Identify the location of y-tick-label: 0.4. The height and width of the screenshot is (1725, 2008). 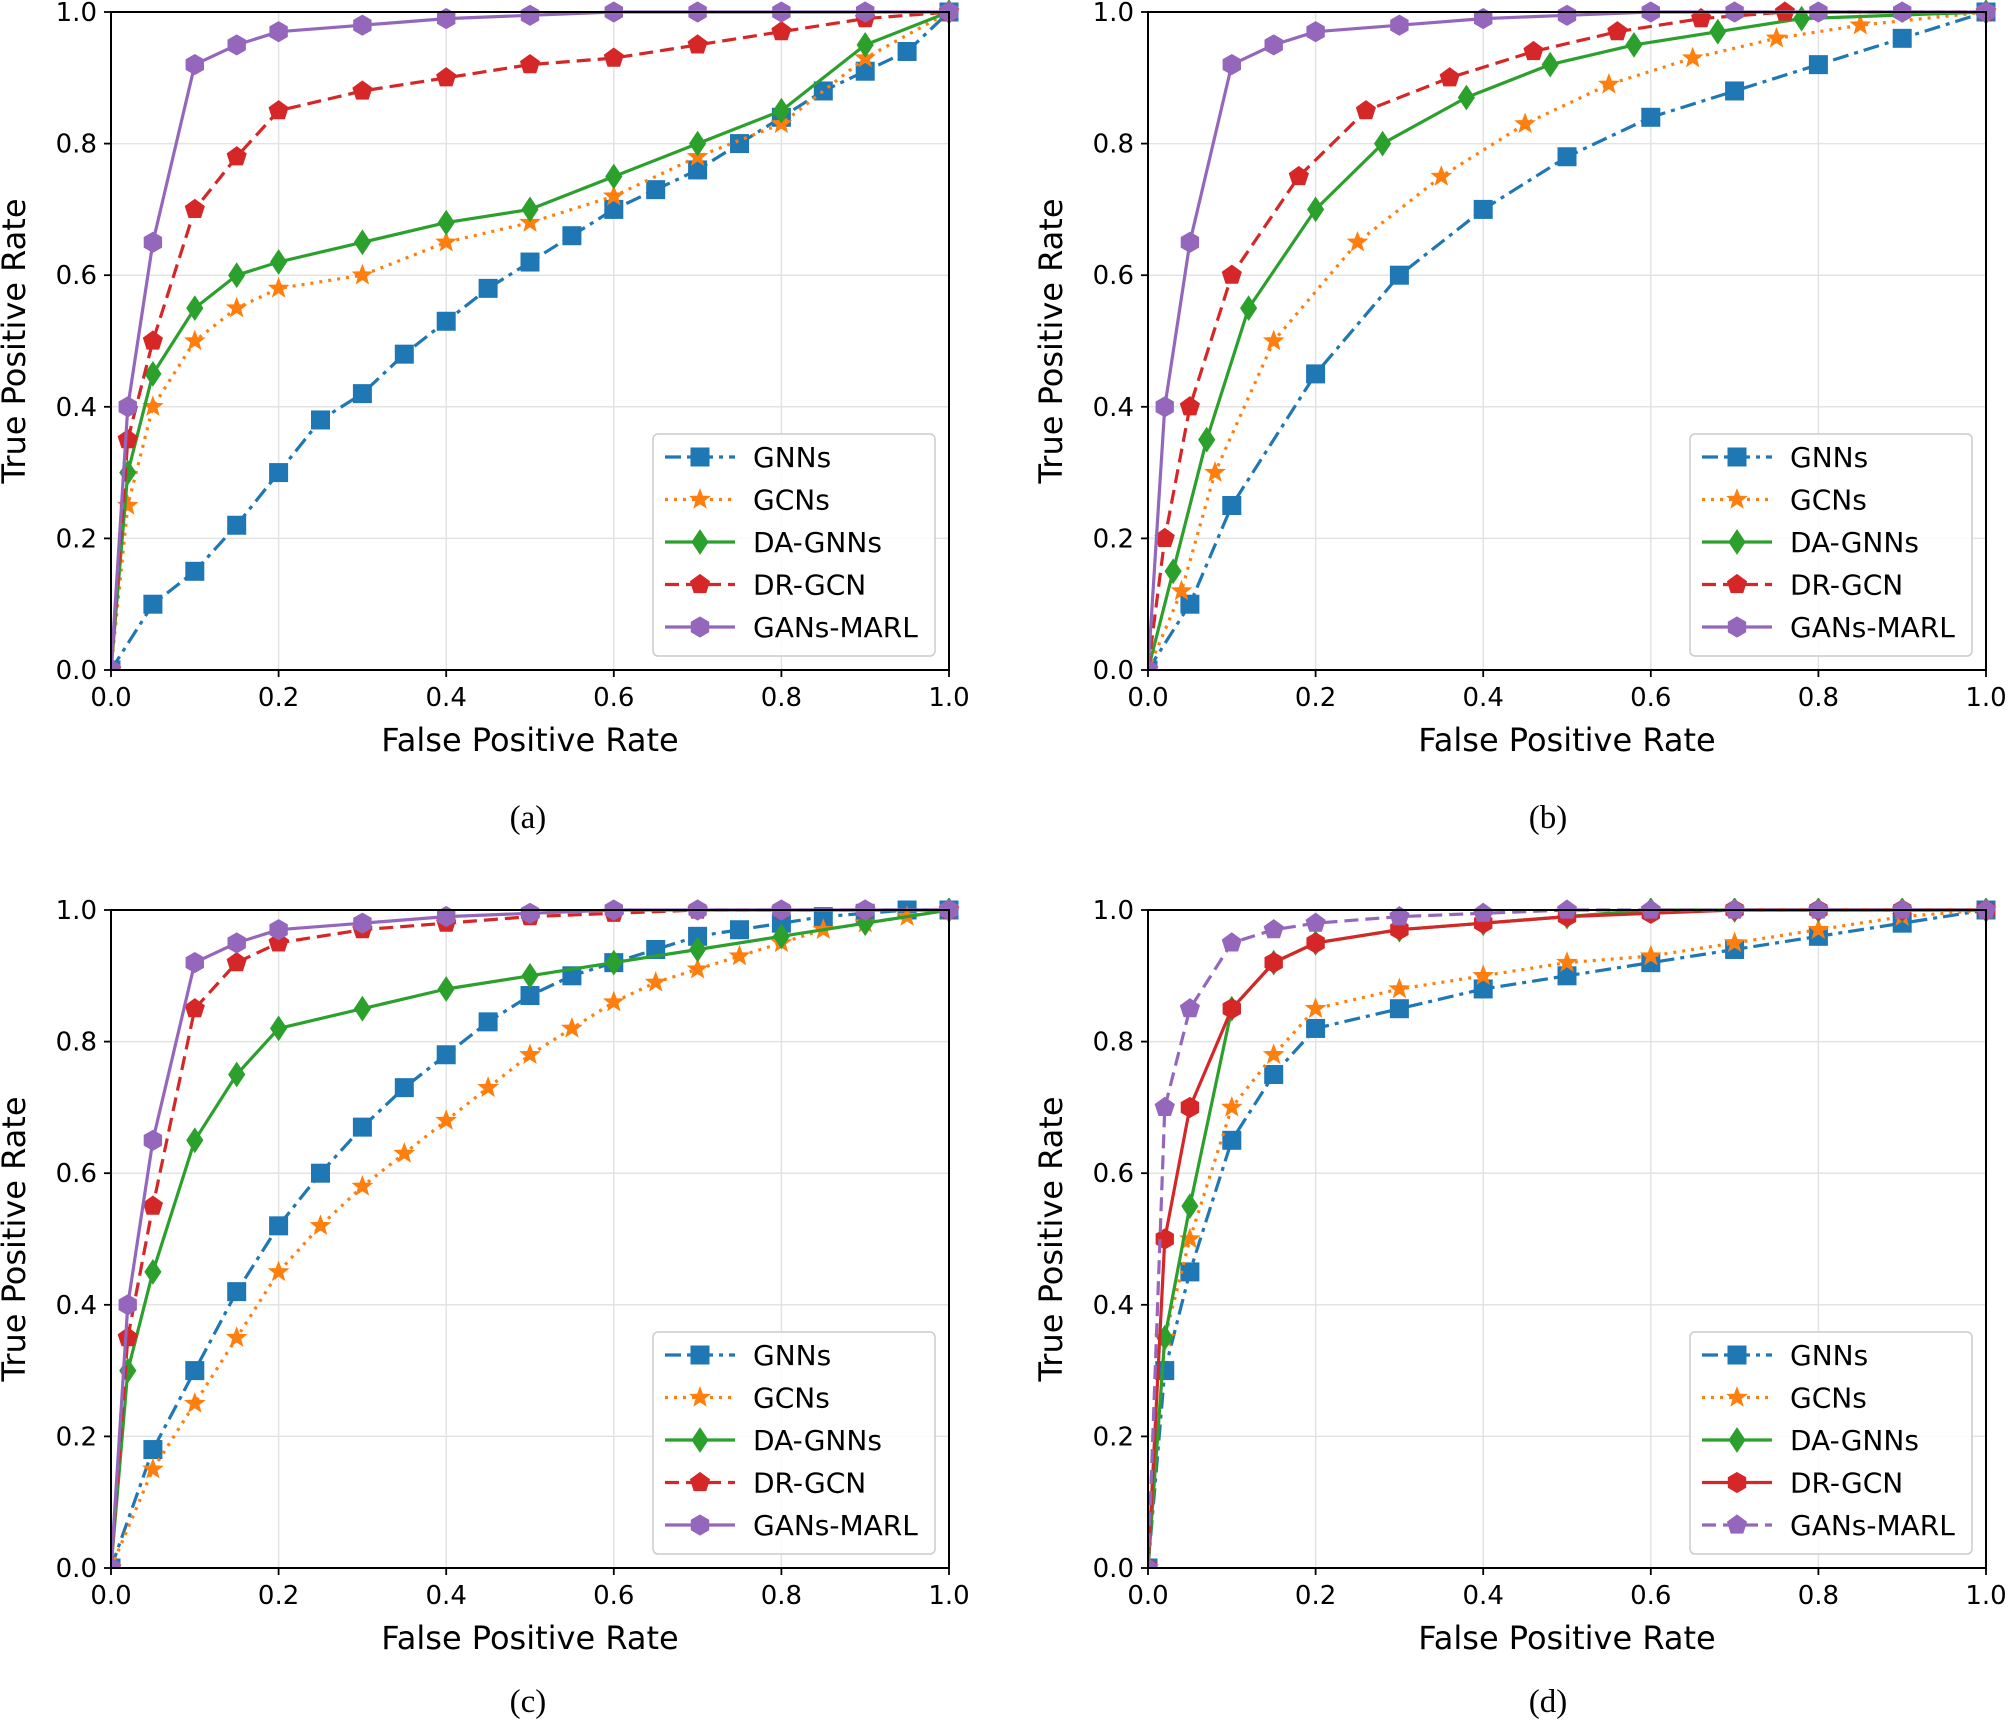
(76, 408).